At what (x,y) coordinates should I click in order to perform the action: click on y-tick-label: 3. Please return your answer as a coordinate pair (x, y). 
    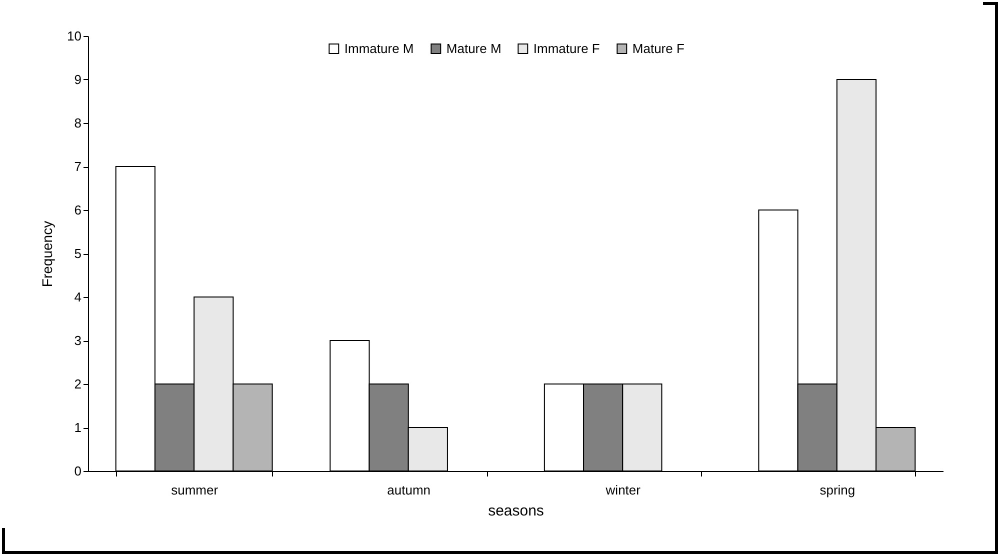
    Looking at the image, I should click on (78, 340).